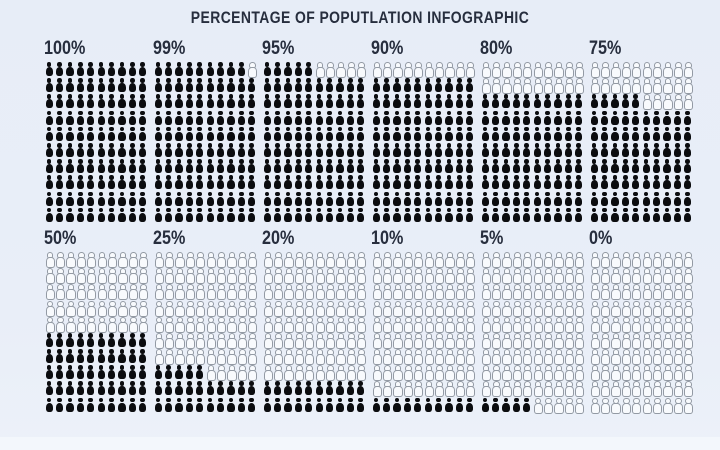 The height and width of the screenshot is (450, 720). I want to click on percent-block-20: 20%, so click(314, 320).